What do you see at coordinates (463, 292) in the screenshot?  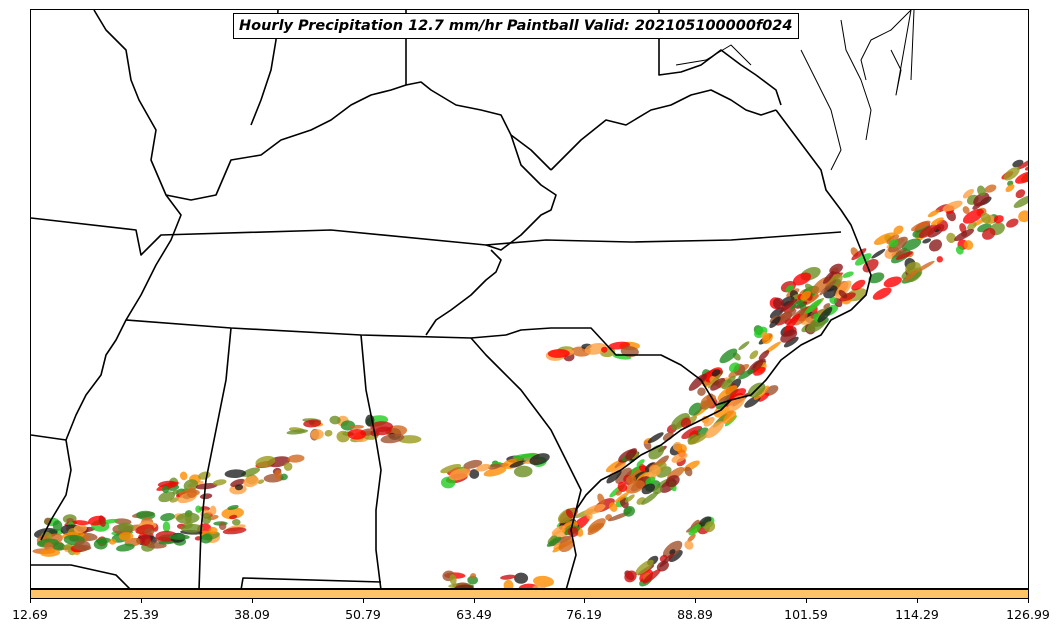 I see `nc-sc-border` at bounding box center [463, 292].